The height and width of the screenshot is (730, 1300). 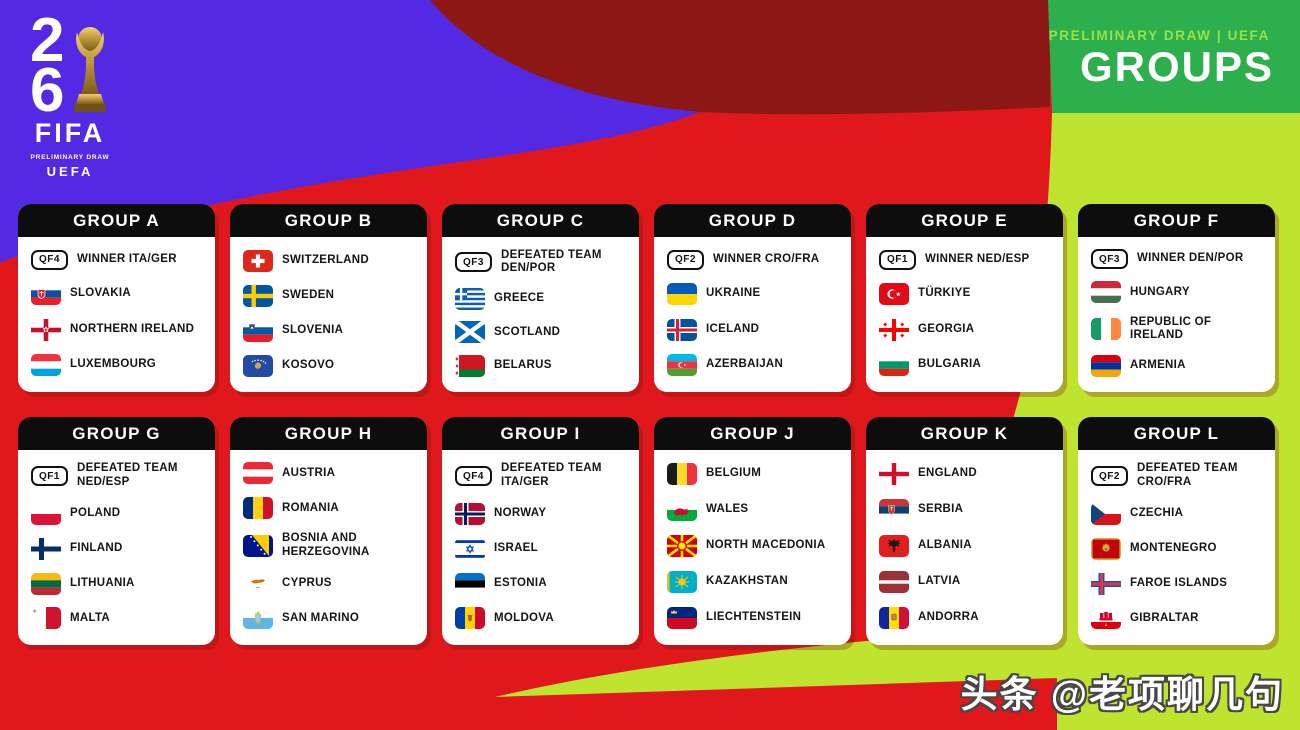 What do you see at coordinates (127, 475) in the screenshot?
I see `team-label: DEFEATED TEAM NED/ESP` at bounding box center [127, 475].